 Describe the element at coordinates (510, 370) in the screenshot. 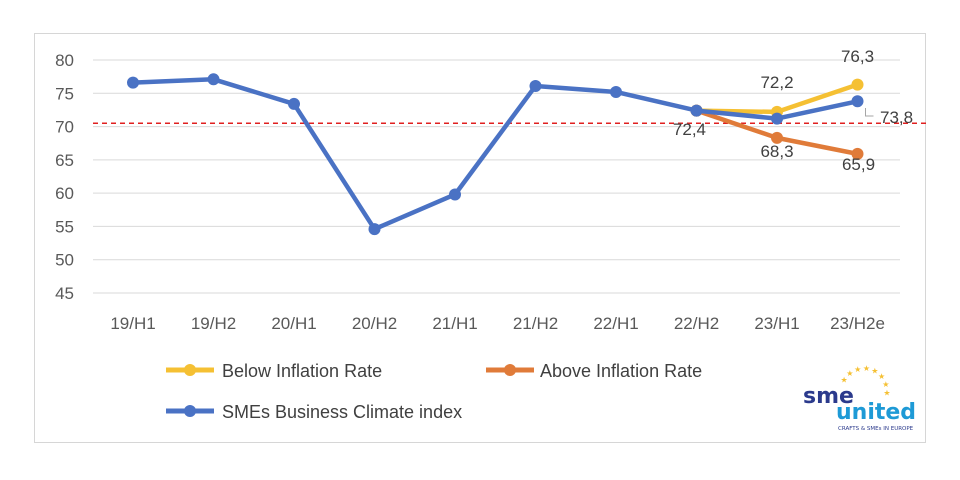

I see `legend-marker-above` at that location.